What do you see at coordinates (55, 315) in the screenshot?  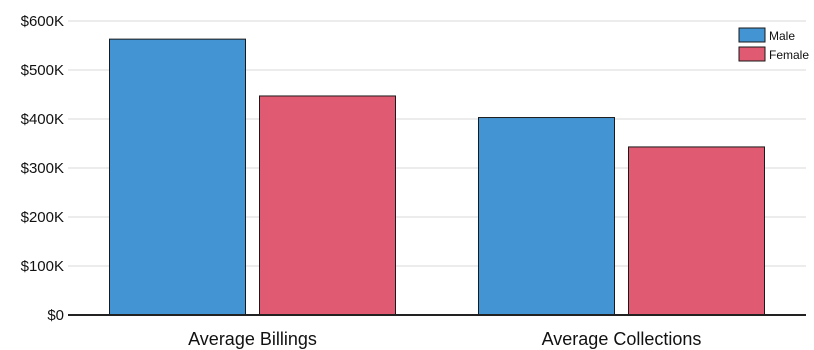 I see `y-tick-label: $0` at bounding box center [55, 315].